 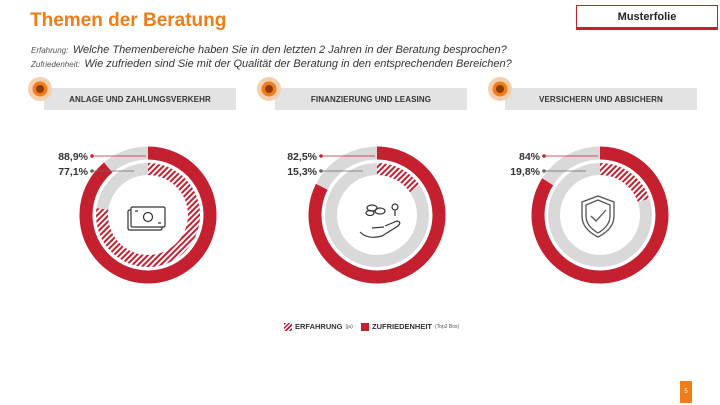 What do you see at coordinates (50, 50) in the screenshot?
I see `question-experience-label: Erfahrung:` at bounding box center [50, 50].